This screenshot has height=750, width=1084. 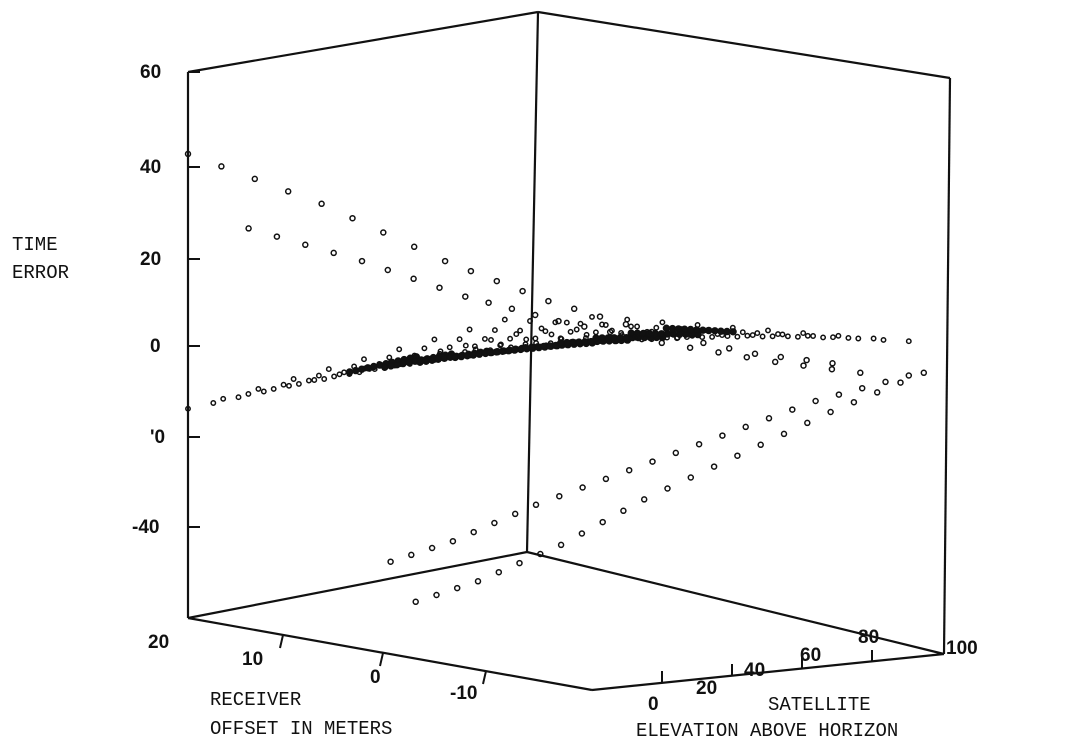 I want to click on z-axis-title-line2: ERROR, so click(x=40, y=273).